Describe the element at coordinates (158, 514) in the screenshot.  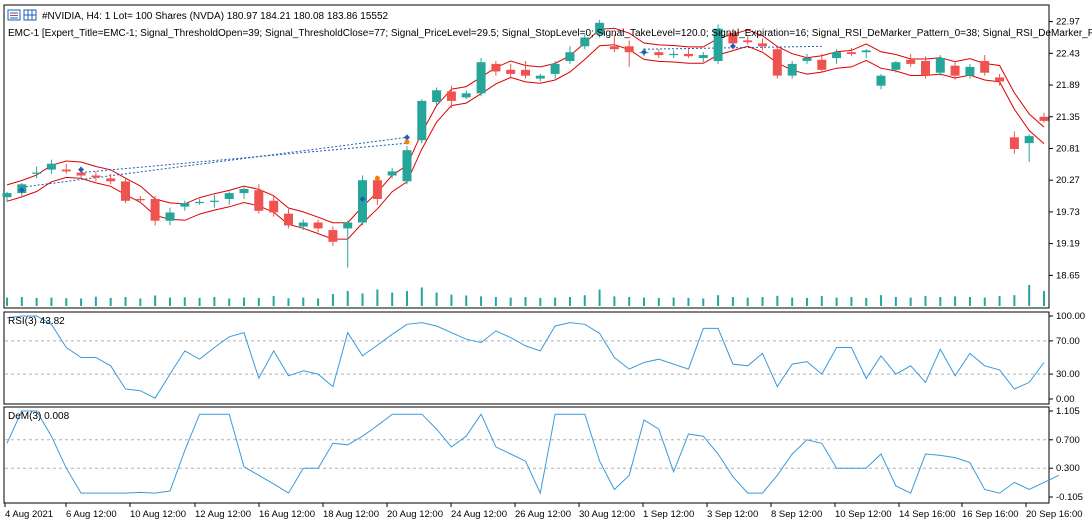
I see `time-axis-label: 10 Aug 12:00` at that location.